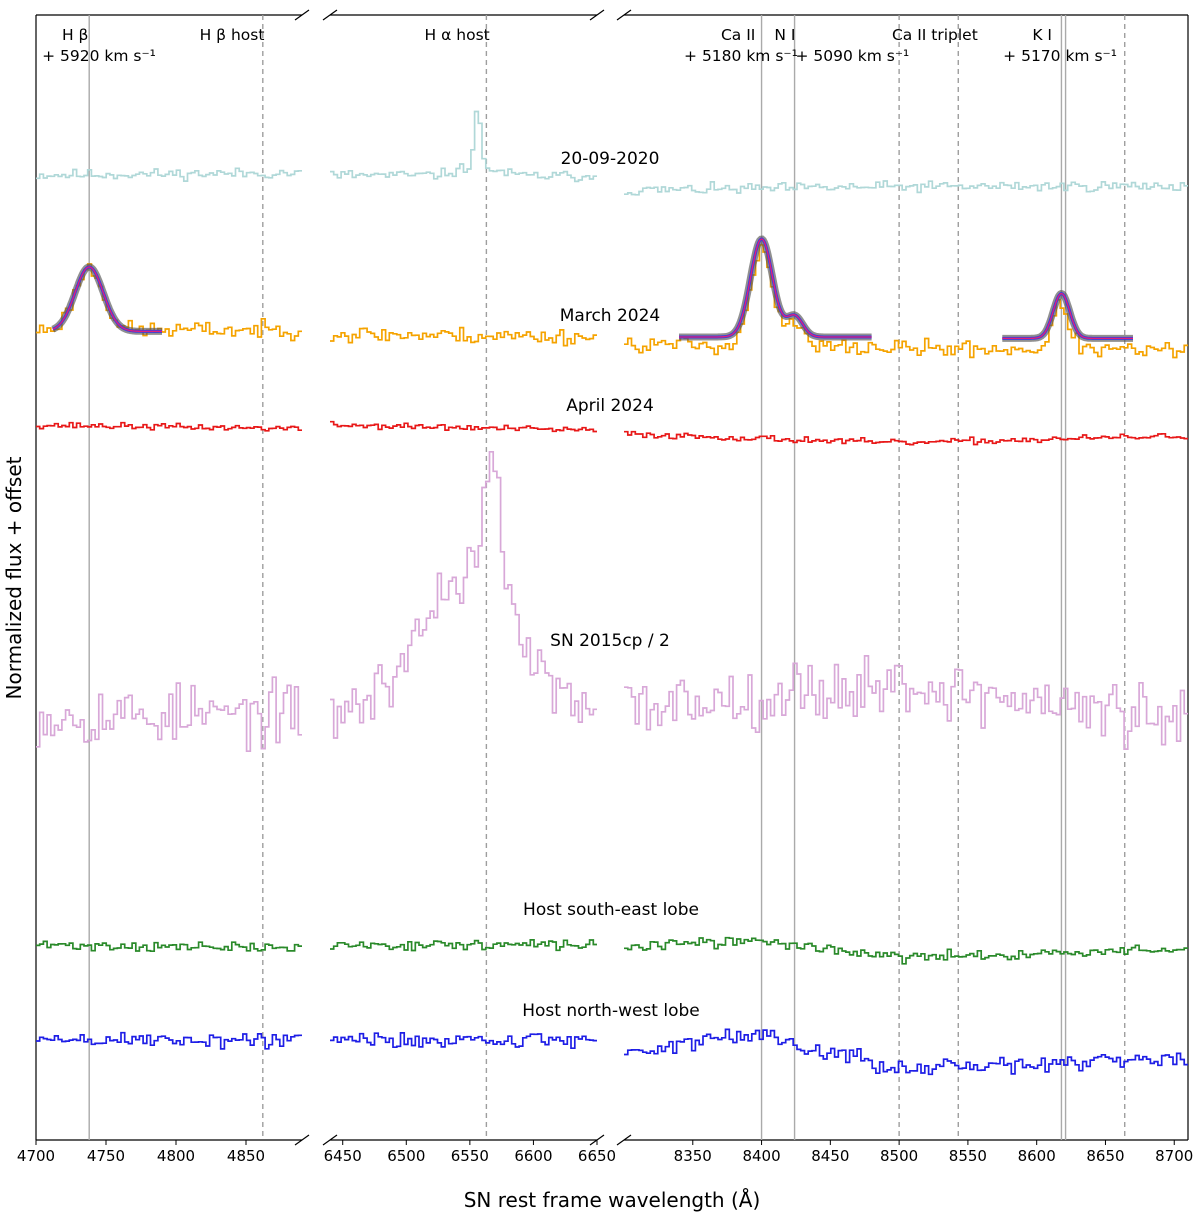 The height and width of the screenshot is (1220, 1200). What do you see at coordinates (610, 159) in the screenshot?
I see `series-label: 20-09-2020` at bounding box center [610, 159].